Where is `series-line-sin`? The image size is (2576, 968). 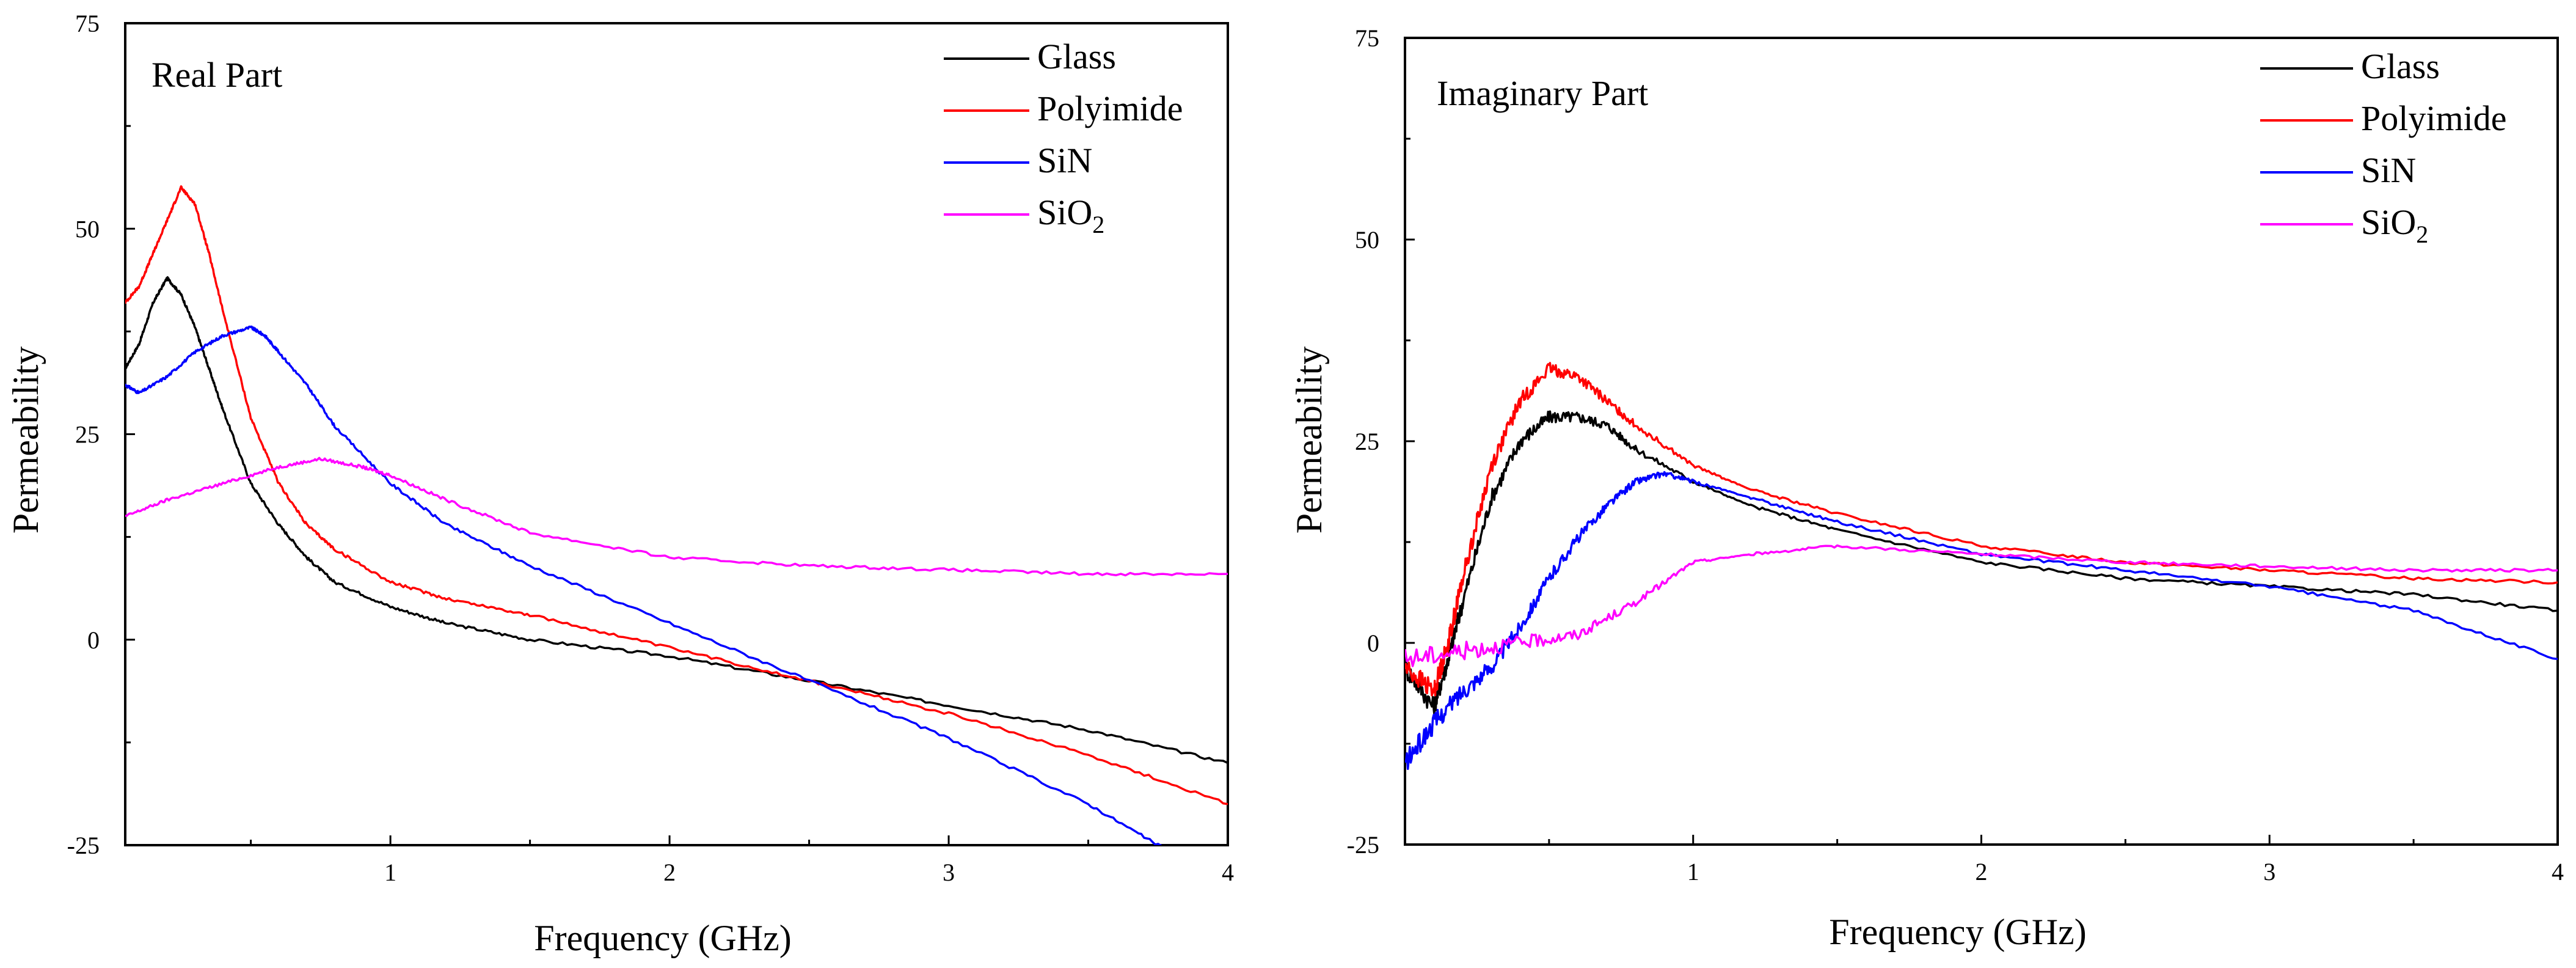
series-line-sin is located at coordinates (1981, 620).